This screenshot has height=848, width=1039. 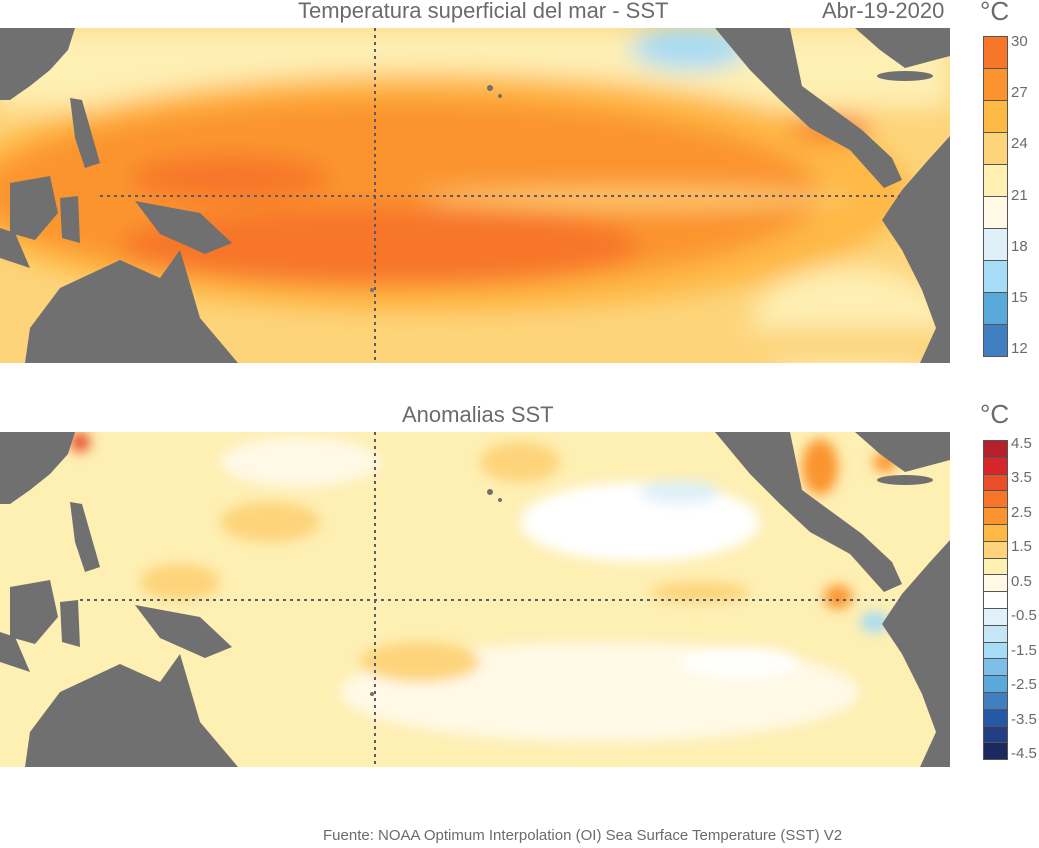 I want to click on anomaly-colorbar-unit: °C, so click(x=995, y=414).